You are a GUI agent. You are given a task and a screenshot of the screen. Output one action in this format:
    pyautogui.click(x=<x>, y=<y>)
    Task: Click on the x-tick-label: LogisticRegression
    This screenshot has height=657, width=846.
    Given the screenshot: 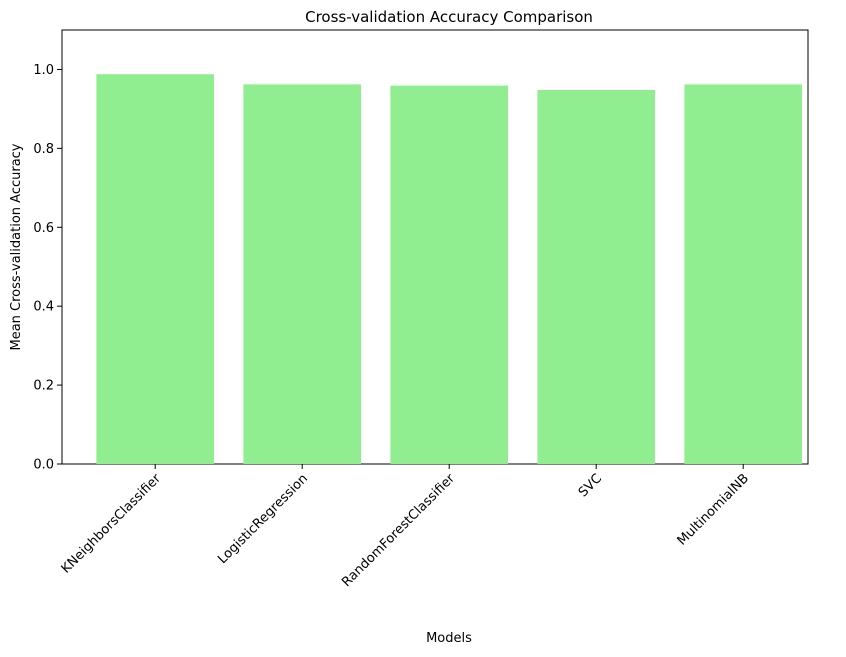 What is the action you would take?
    pyautogui.click(x=263, y=519)
    